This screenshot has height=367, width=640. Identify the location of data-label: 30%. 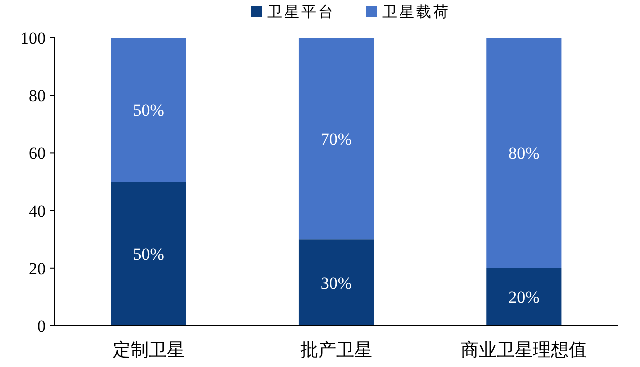
(336, 283).